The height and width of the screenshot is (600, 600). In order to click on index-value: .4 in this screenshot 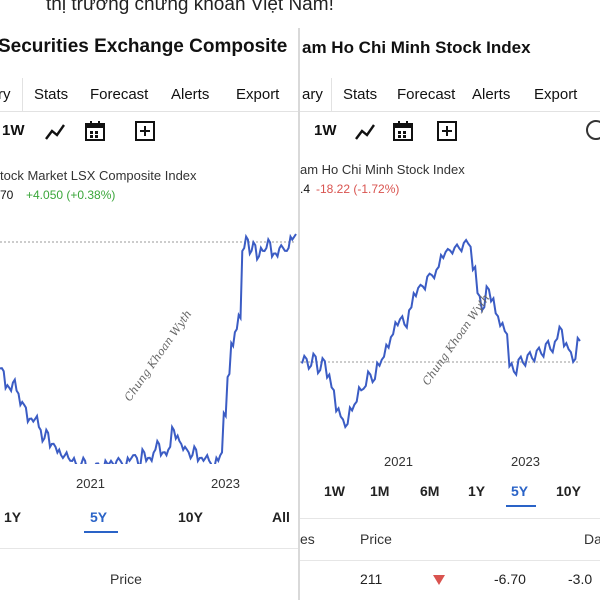, I will do `click(305, 189)`.